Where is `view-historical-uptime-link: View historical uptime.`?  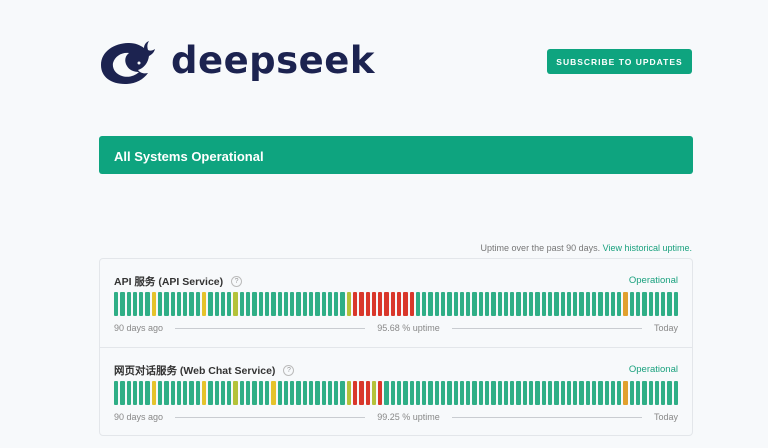 view-historical-uptime-link: View historical uptime. is located at coordinates (647, 248).